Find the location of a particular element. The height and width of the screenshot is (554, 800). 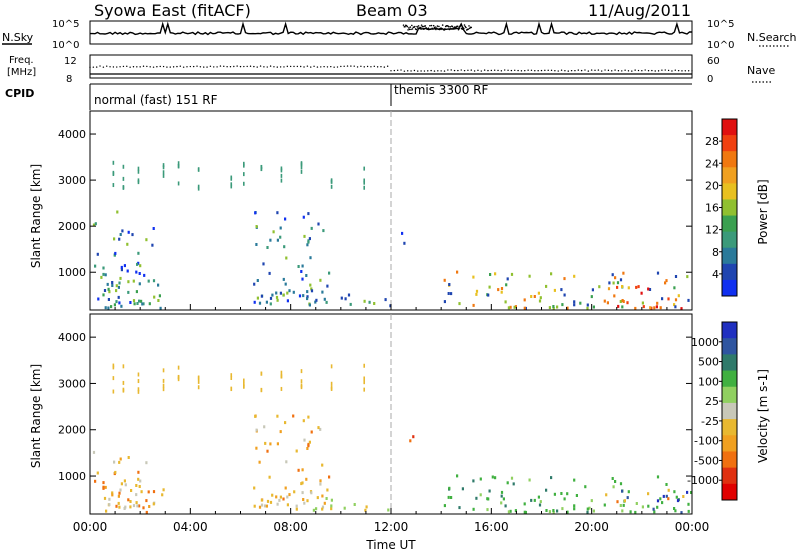

x-tick-label: 16:00 is located at coordinates (491, 527).